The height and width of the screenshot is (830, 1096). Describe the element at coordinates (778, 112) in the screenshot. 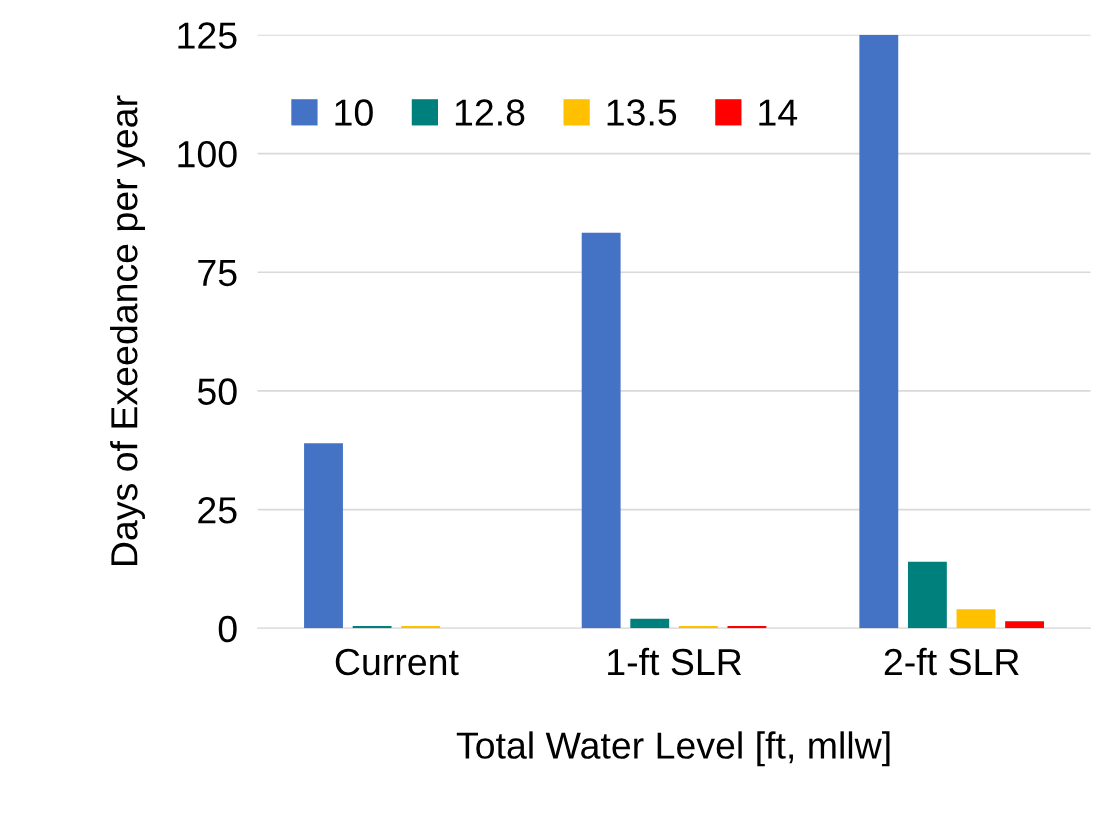

I see `legend-label: 14` at that location.